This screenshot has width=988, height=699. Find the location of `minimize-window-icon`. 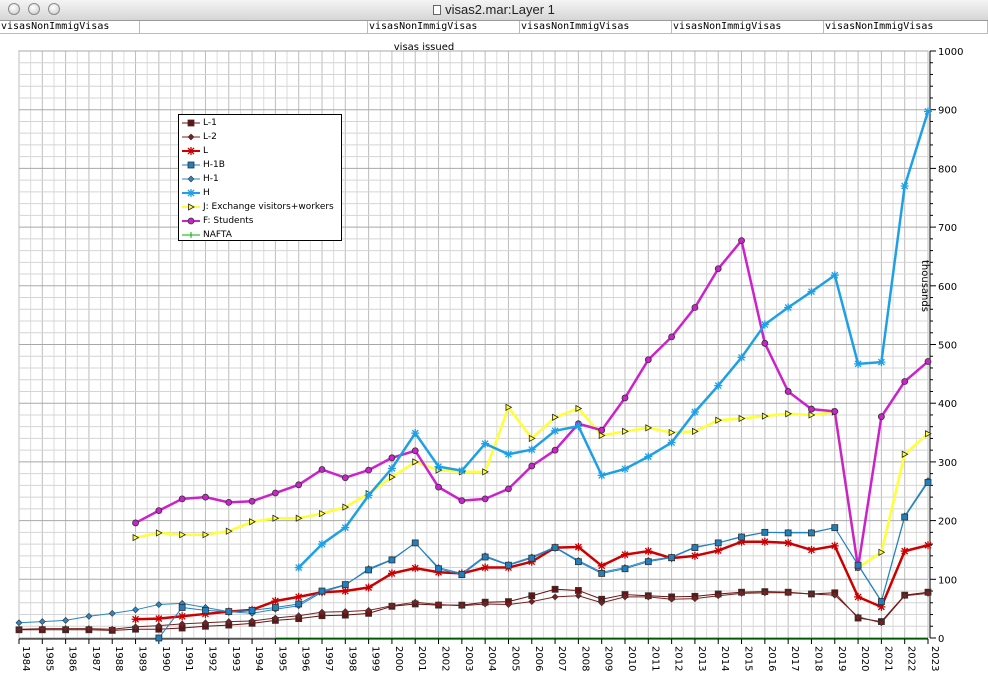

minimize-window-icon is located at coordinates (34, 9).